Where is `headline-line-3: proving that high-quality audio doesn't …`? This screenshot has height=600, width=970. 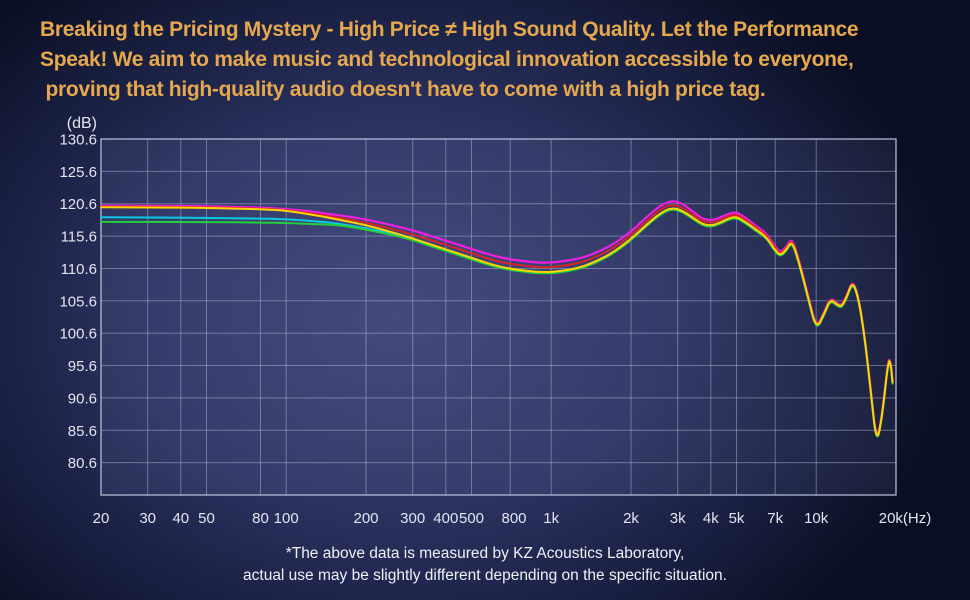 headline-line-3: proving that high-quality audio doesn't … is located at coordinates (403, 89).